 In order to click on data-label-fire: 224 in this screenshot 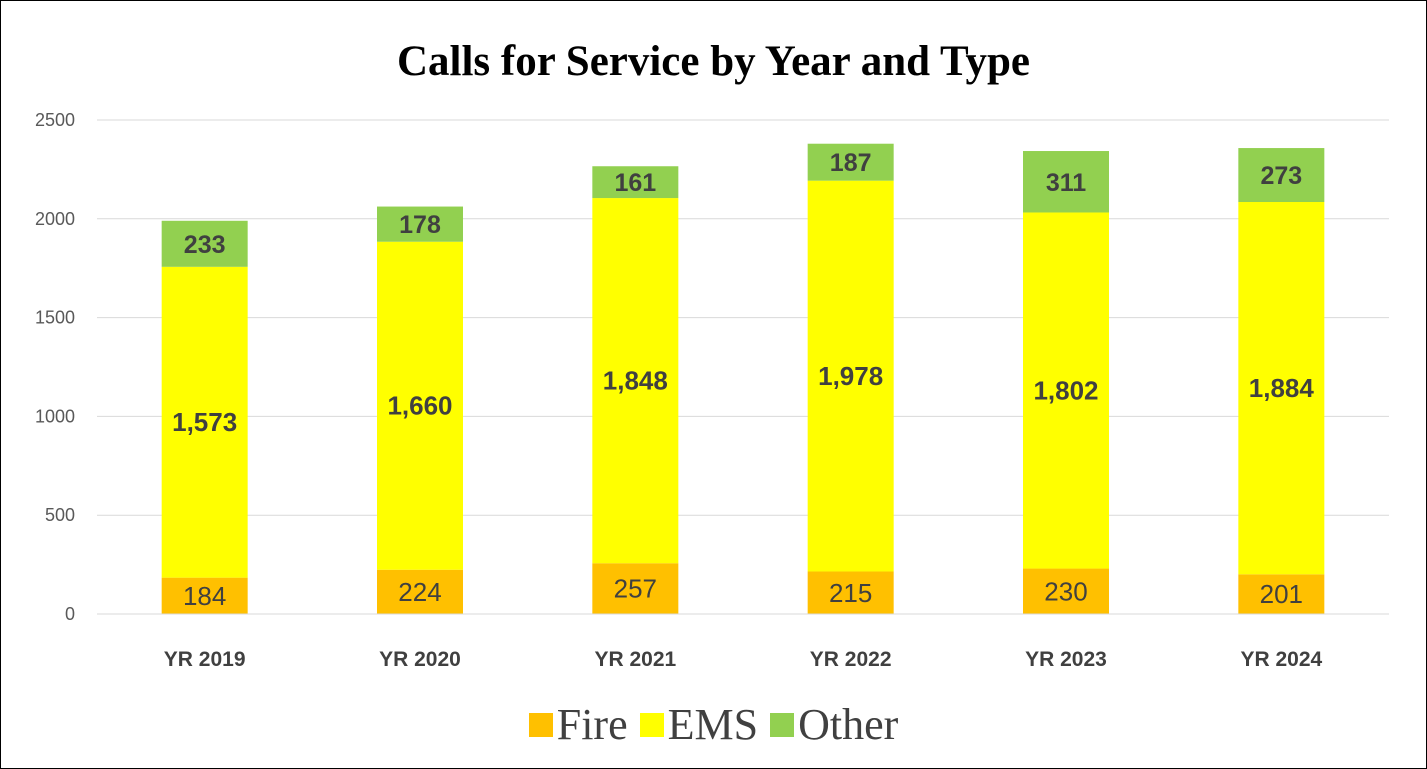, I will do `click(419, 592)`.